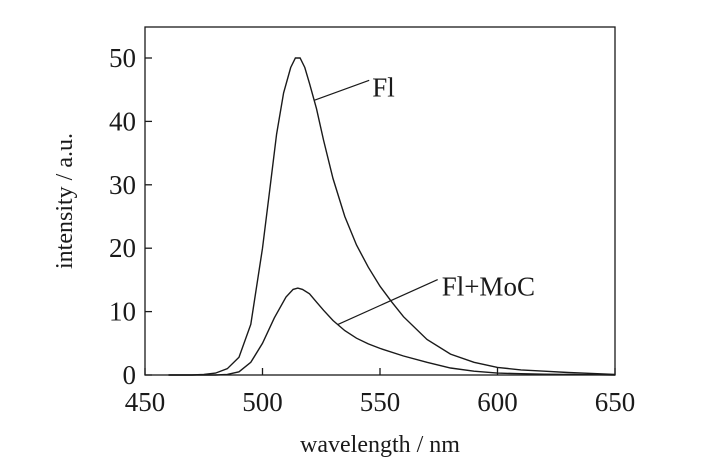  What do you see at coordinates (497, 402) in the screenshot?
I see `x-tick-label-600: 600` at bounding box center [497, 402].